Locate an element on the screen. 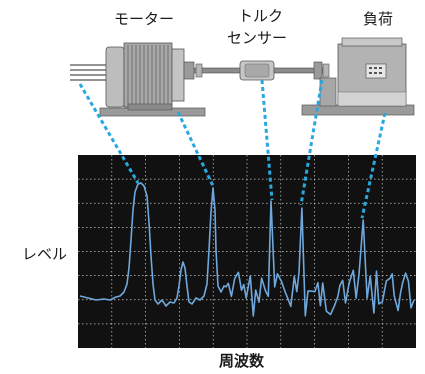 The image size is (425, 374). motor-icon is located at coordinates (138, 79).